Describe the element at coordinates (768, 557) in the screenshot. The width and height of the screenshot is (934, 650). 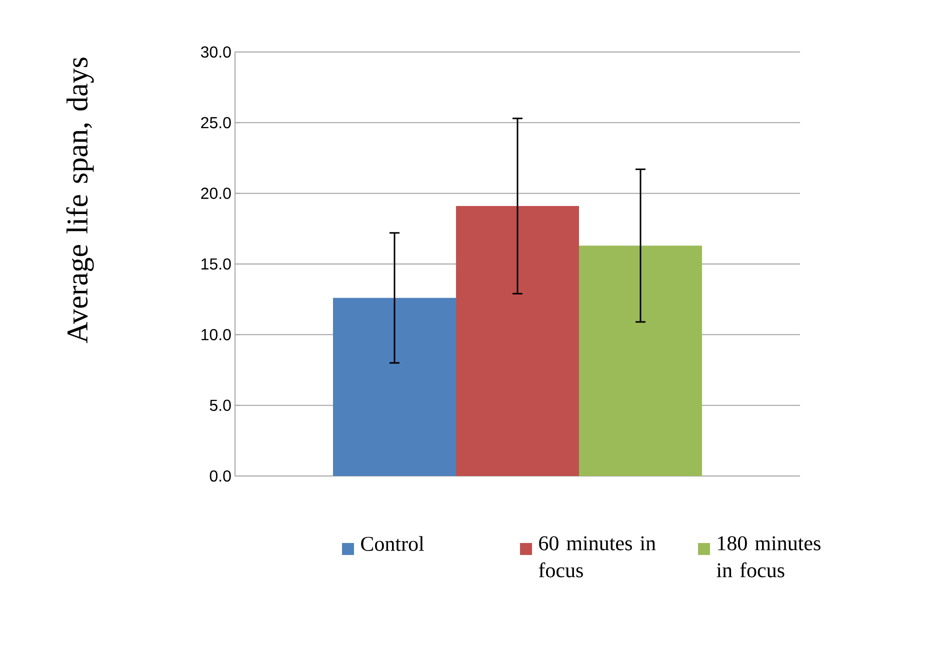
I see `legend-label: 180 minutes in focus` at that location.